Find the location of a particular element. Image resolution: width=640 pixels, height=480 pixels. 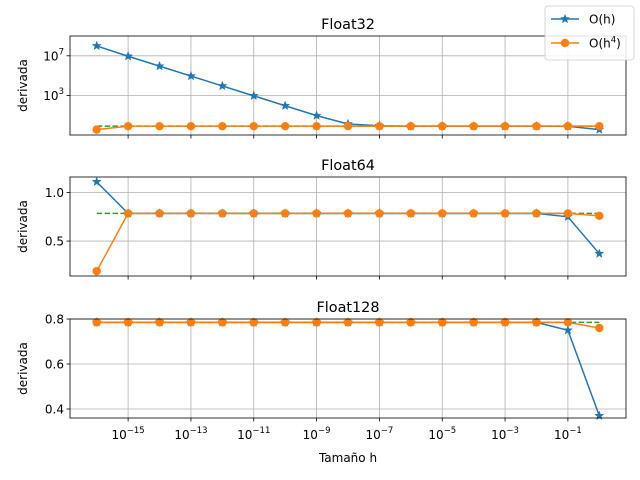

x-tick-label: 10⁻⁹ is located at coordinates (317, 434).